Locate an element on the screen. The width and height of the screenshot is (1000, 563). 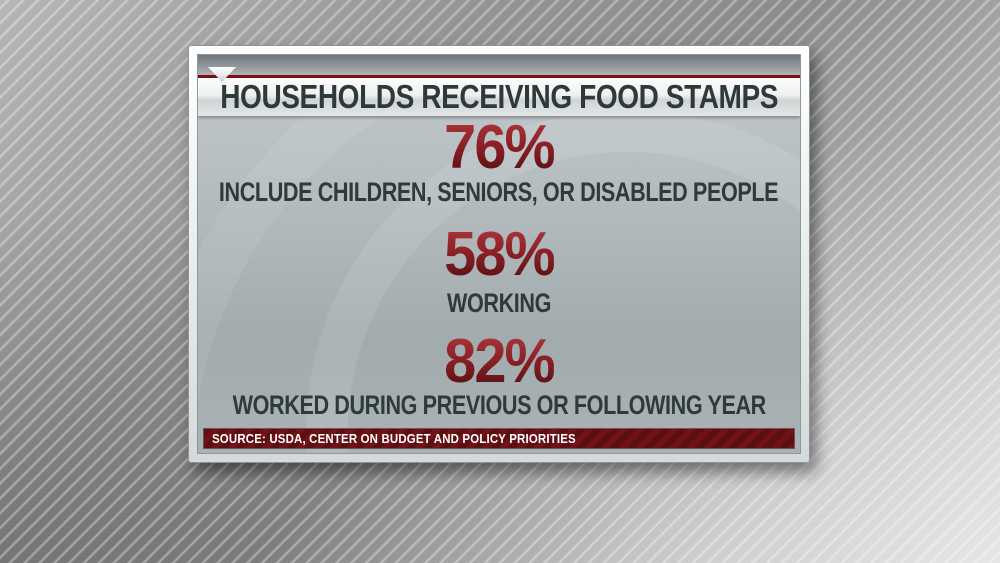
stat-label-text: WORKING is located at coordinates (498, 303).